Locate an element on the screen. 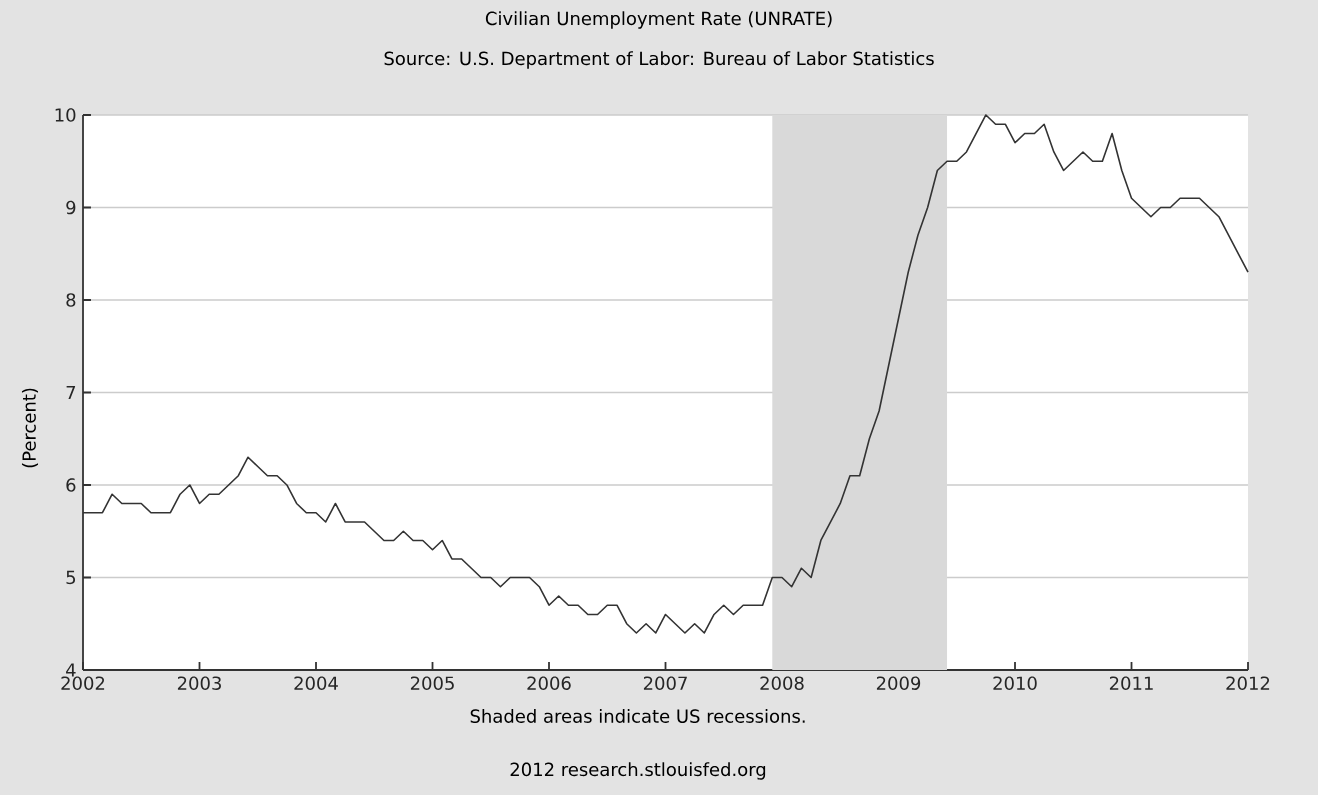  x-tick-label: 2010 is located at coordinates (1015, 683).